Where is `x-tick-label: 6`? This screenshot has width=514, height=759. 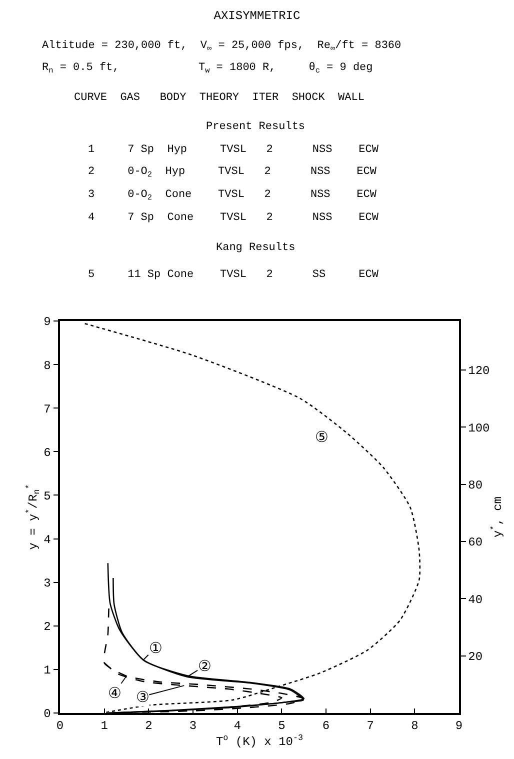
x-tick-label: 6 is located at coordinates (326, 726).